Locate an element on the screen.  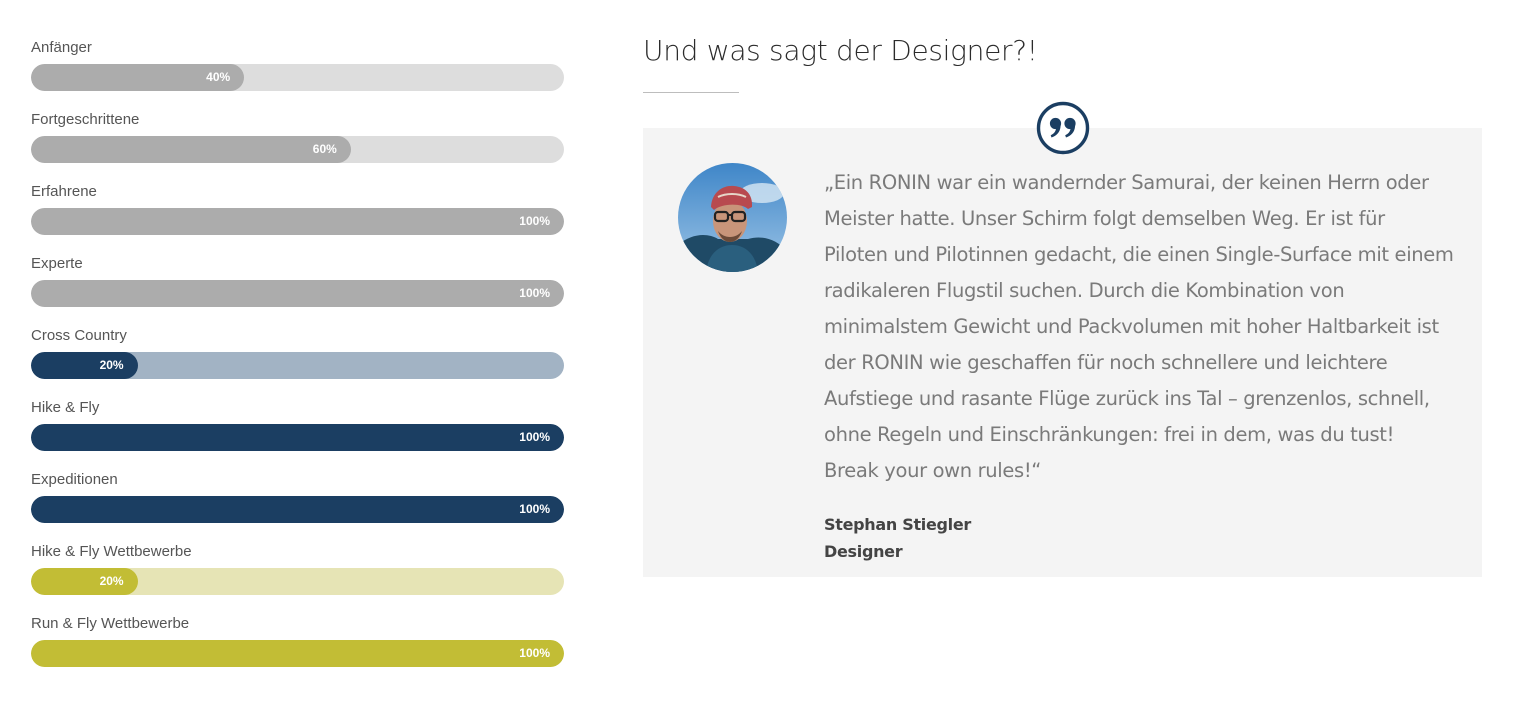
author-role: Designer is located at coordinates (863, 551).